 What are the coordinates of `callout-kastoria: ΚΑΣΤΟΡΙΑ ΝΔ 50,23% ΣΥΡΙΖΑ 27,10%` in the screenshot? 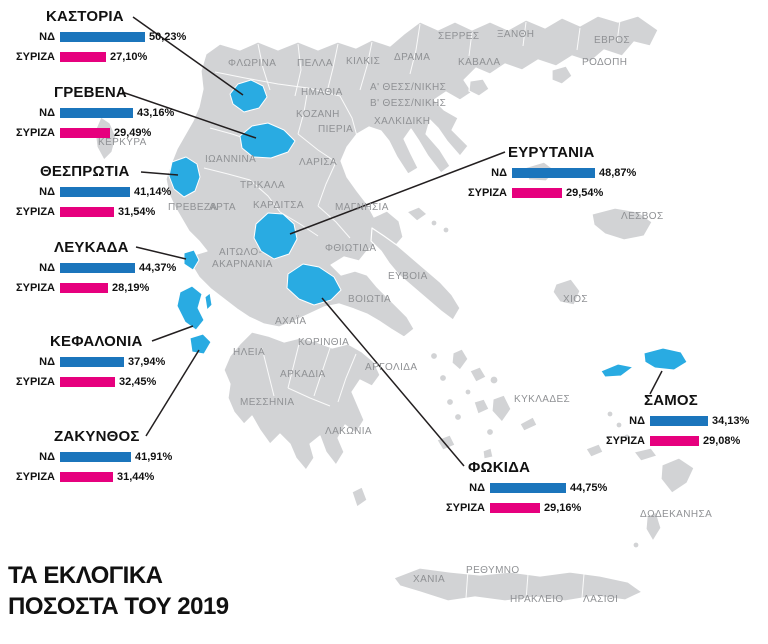 It's located at (97, 38).